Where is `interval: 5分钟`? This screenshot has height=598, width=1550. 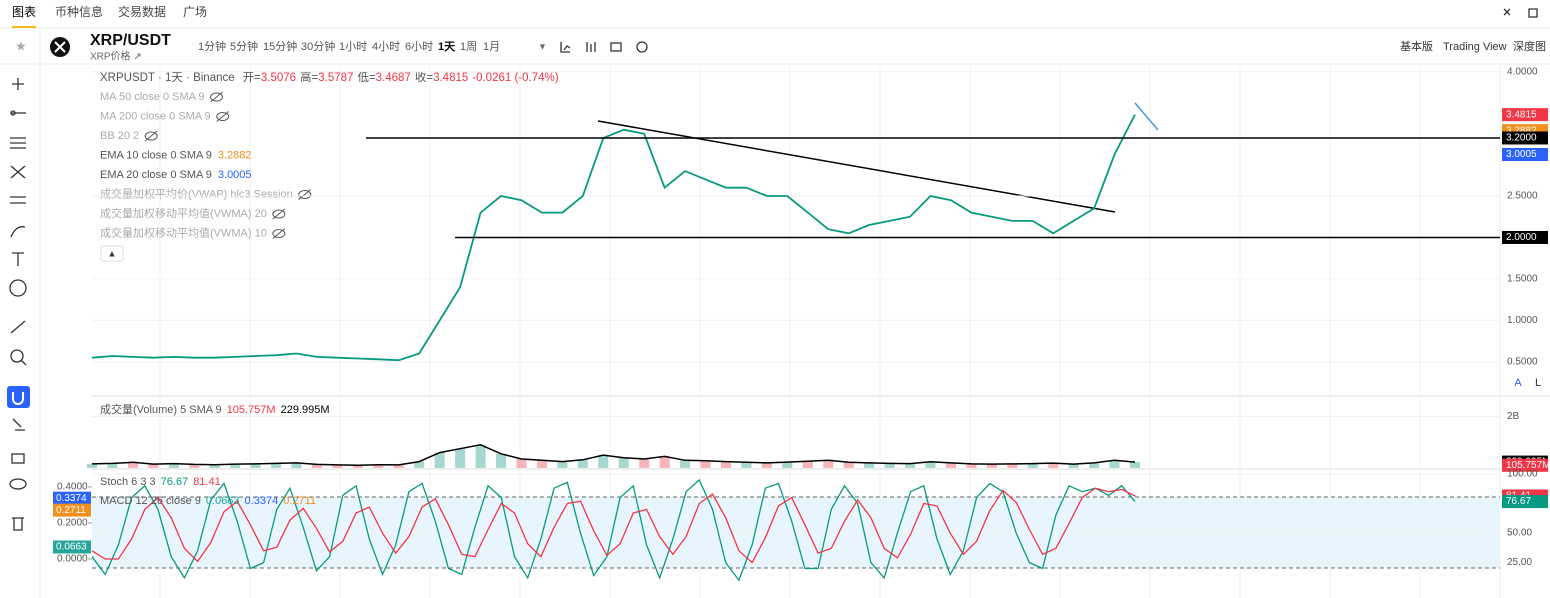
interval: 5分钟 is located at coordinates (244, 46).